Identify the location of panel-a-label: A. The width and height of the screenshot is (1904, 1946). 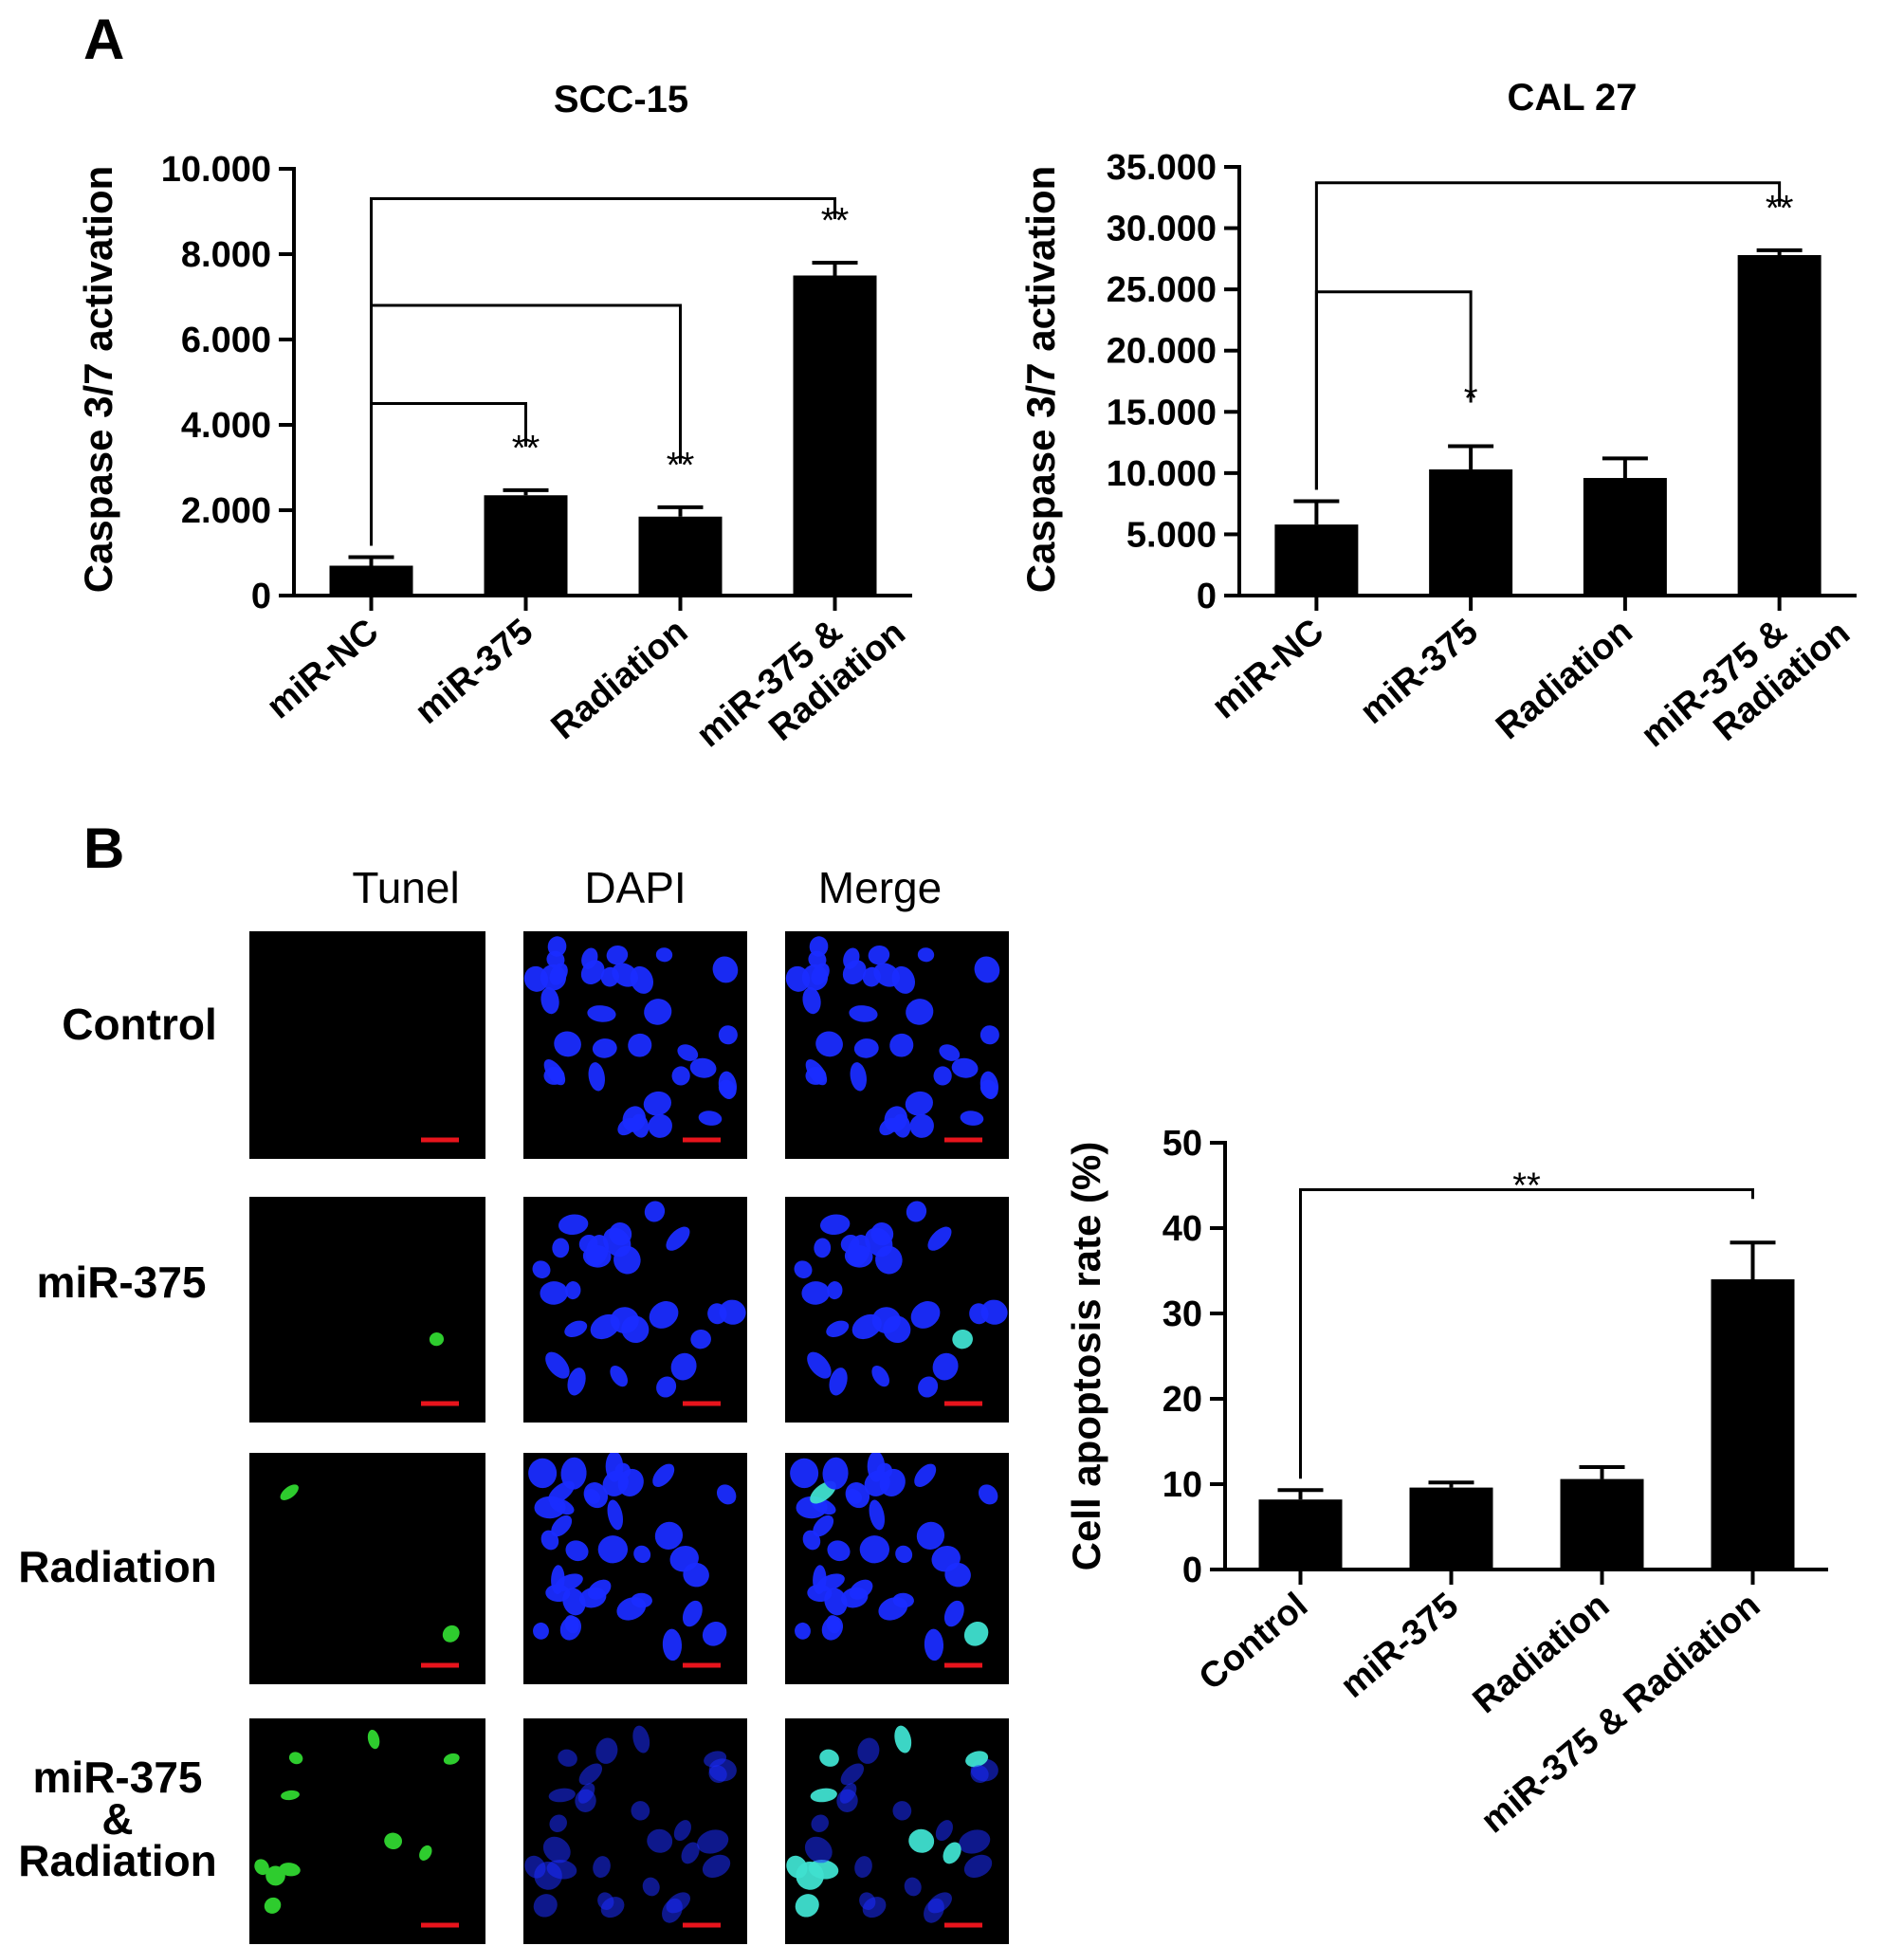
(103, 39).